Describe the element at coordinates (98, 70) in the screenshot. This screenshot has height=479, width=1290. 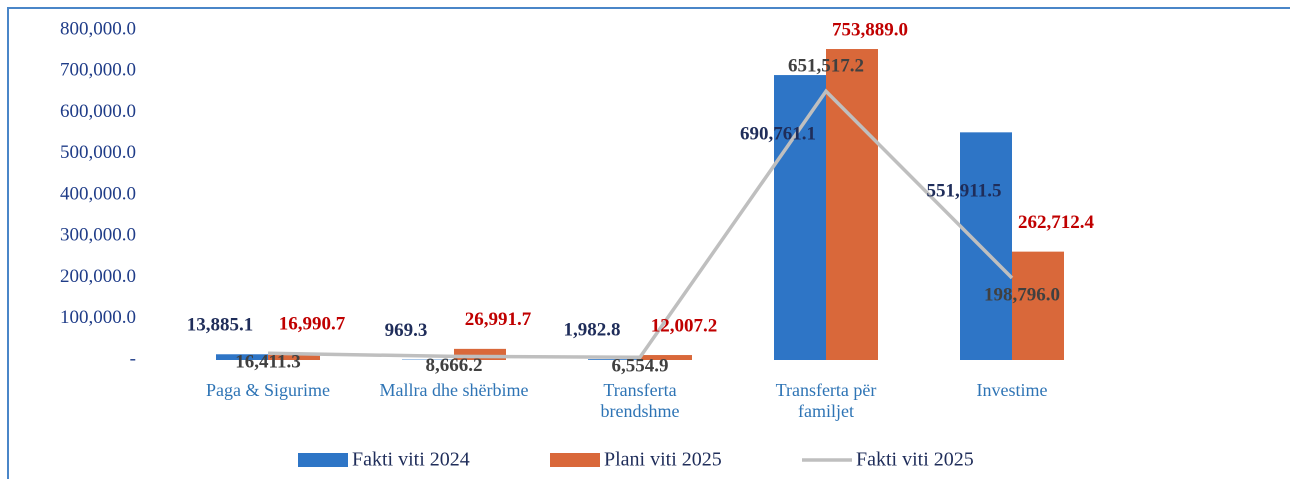
I see `y-tick-label: 700,000.0` at that location.